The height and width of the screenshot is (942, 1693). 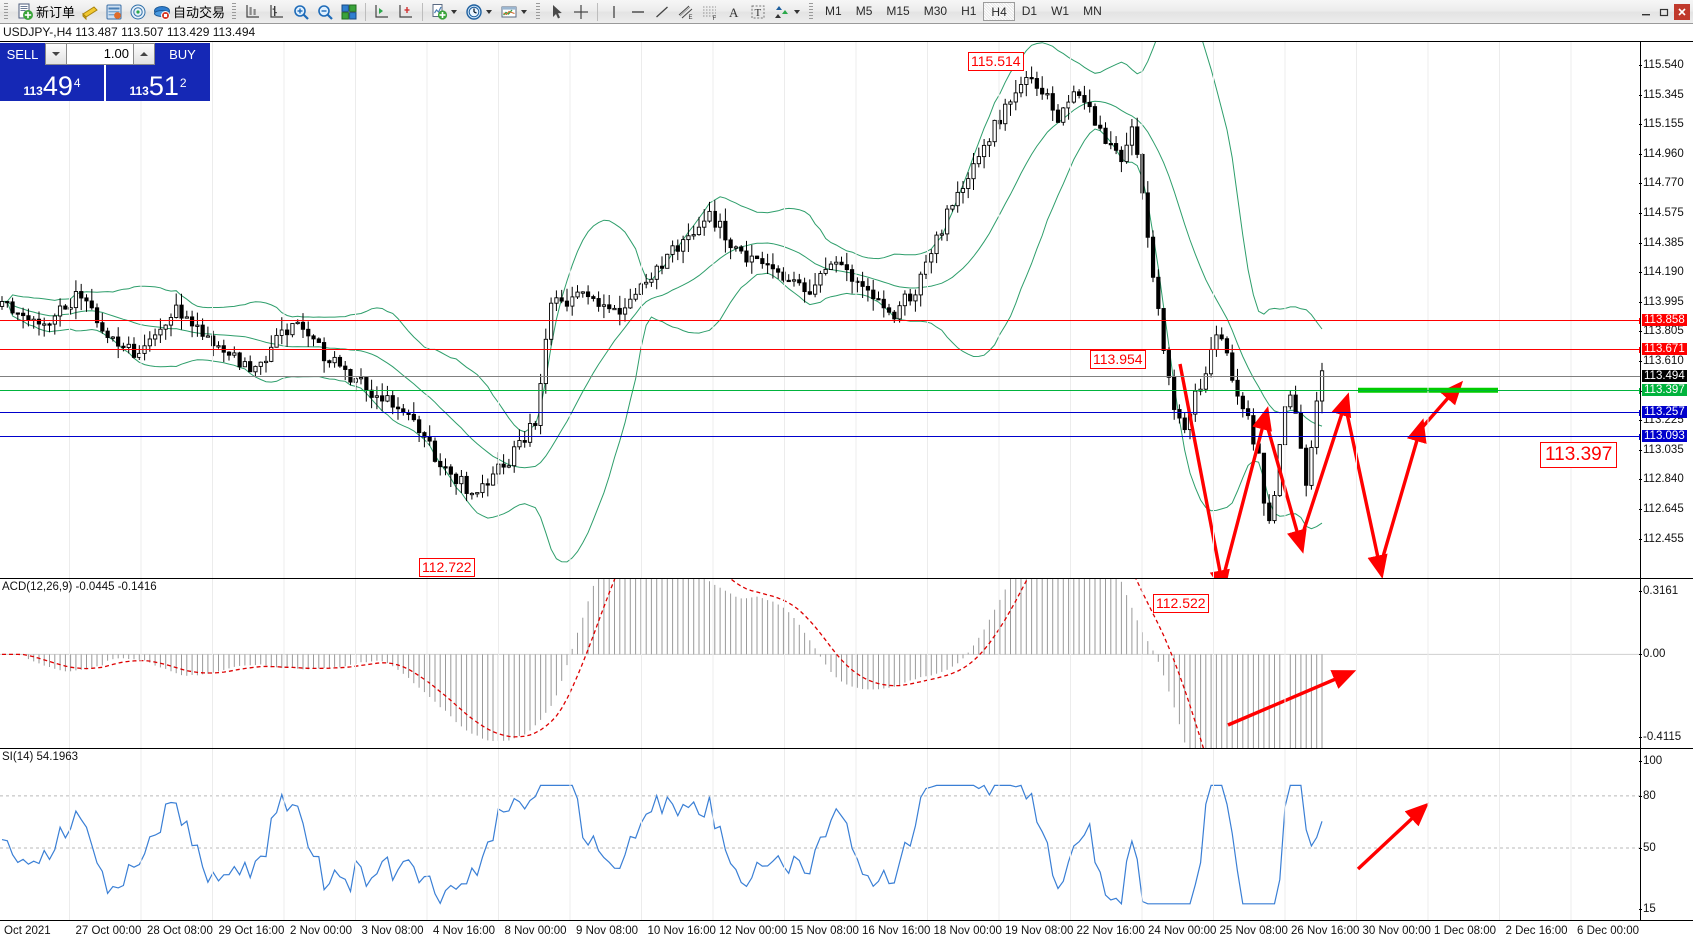 I want to click on chevron-up-icon, so click(x=144, y=54).